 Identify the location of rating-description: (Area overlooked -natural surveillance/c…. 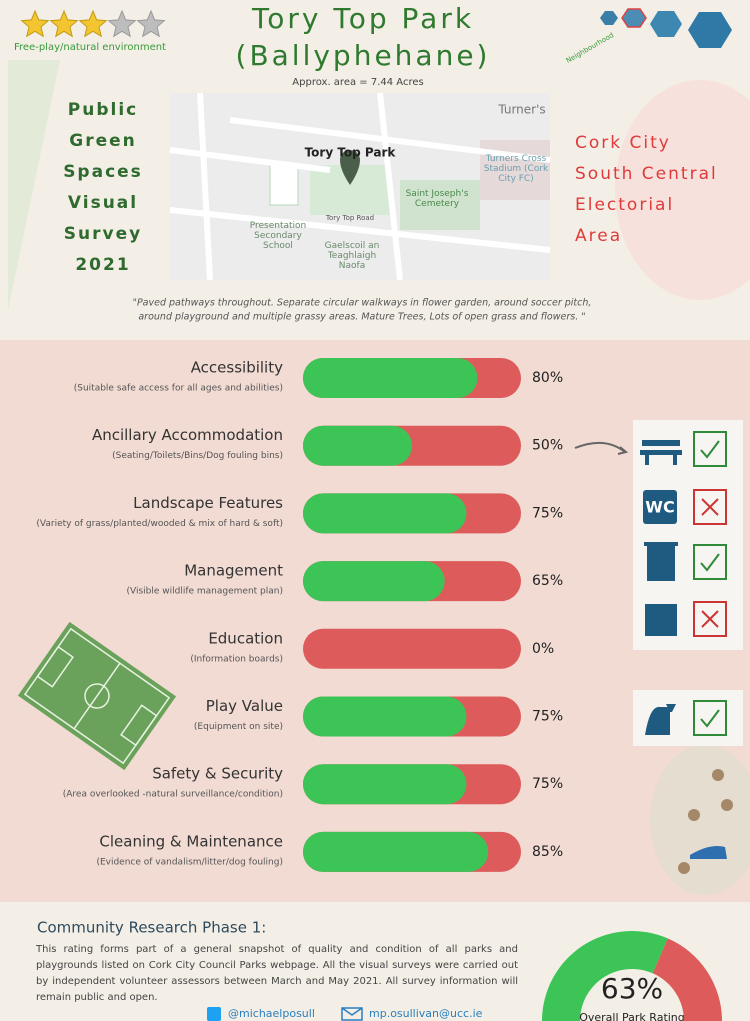
(173, 795).